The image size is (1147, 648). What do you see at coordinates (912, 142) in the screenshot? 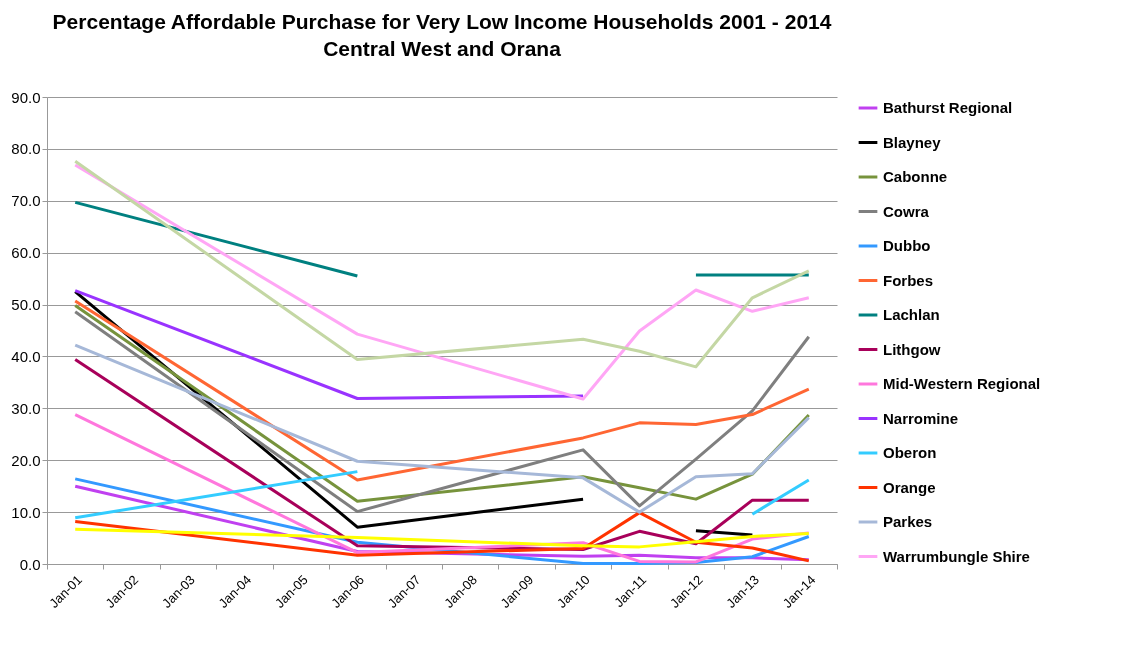
I see `legend-label: Blayney` at bounding box center [912, 142].